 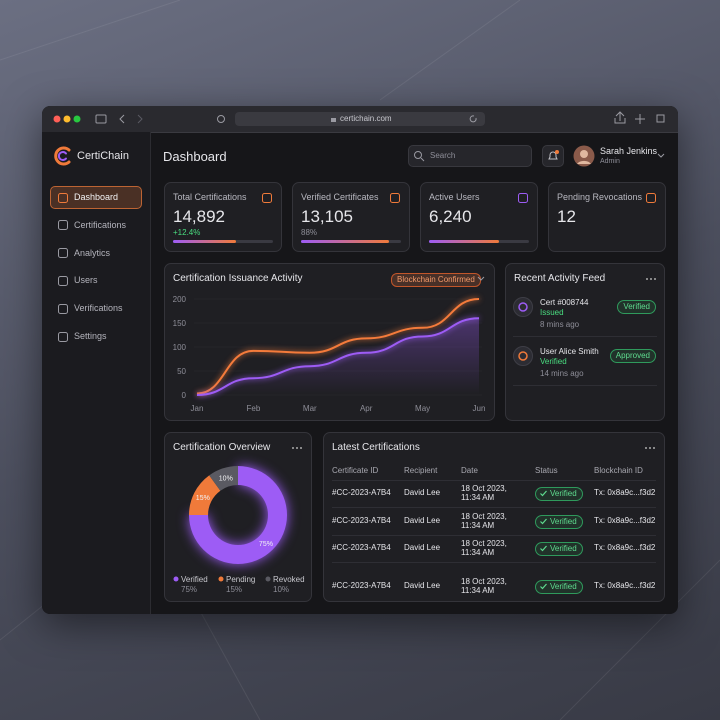 I want to click on nav-label: Analytics, so click(x=92, y=252).